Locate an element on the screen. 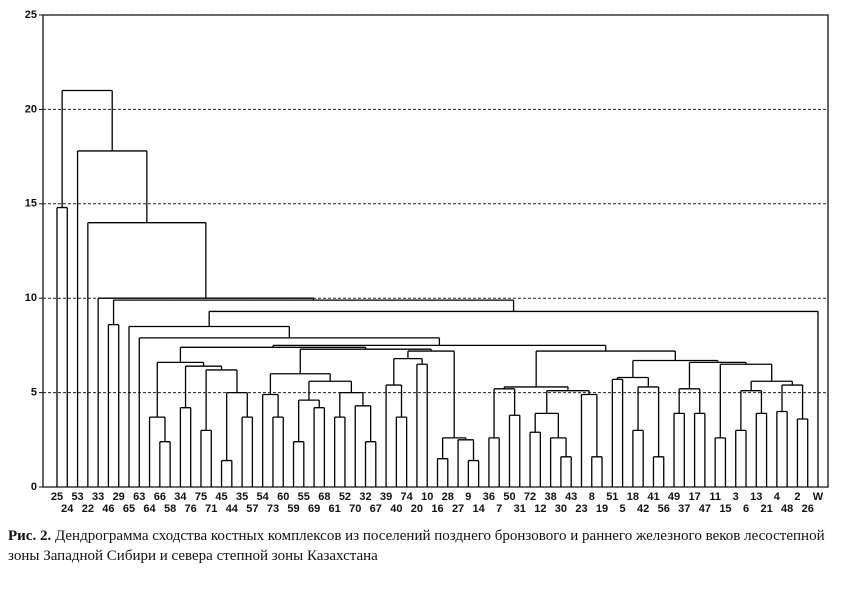 The width and height of the screenshot is (855, 590). y-tick-label: 15 is located at coordinates (31, 204).